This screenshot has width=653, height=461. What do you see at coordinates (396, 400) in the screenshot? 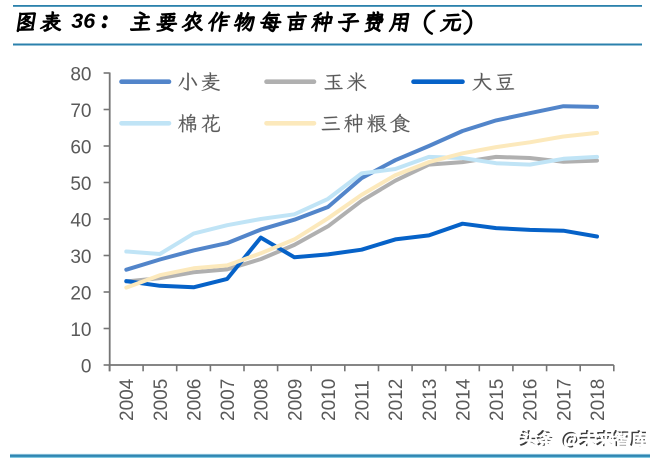
I see `svg-text: 2012` at bounding box center [396, 400].